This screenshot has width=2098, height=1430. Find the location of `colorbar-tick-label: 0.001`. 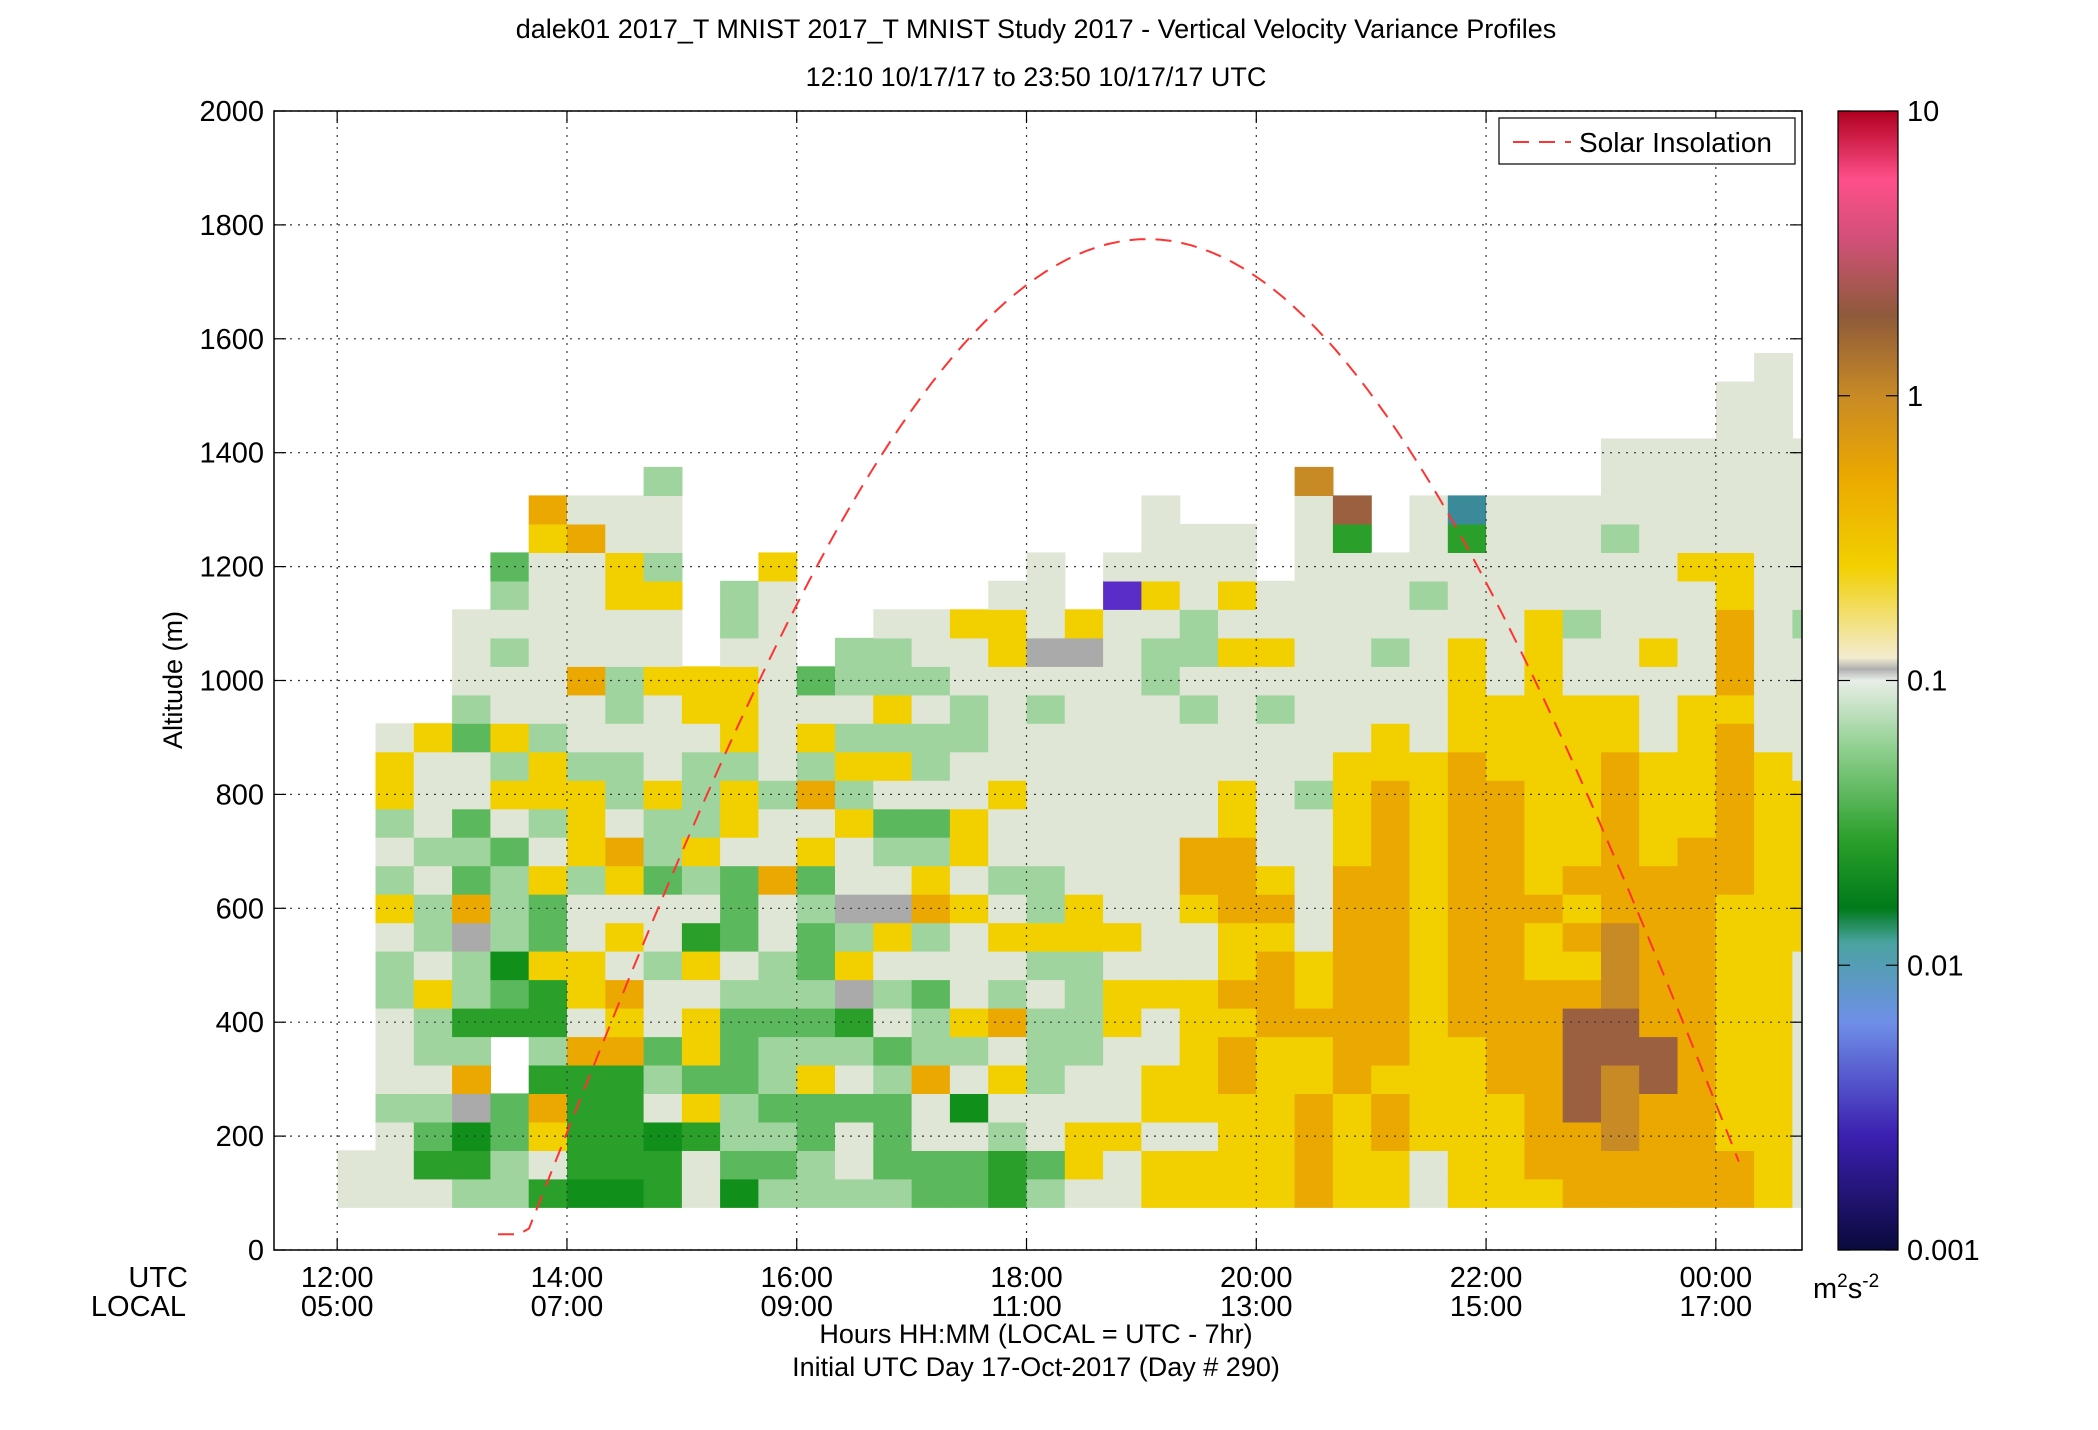

colorbar-tick-label: 0.001 is located at coordinates (1943, 1251).